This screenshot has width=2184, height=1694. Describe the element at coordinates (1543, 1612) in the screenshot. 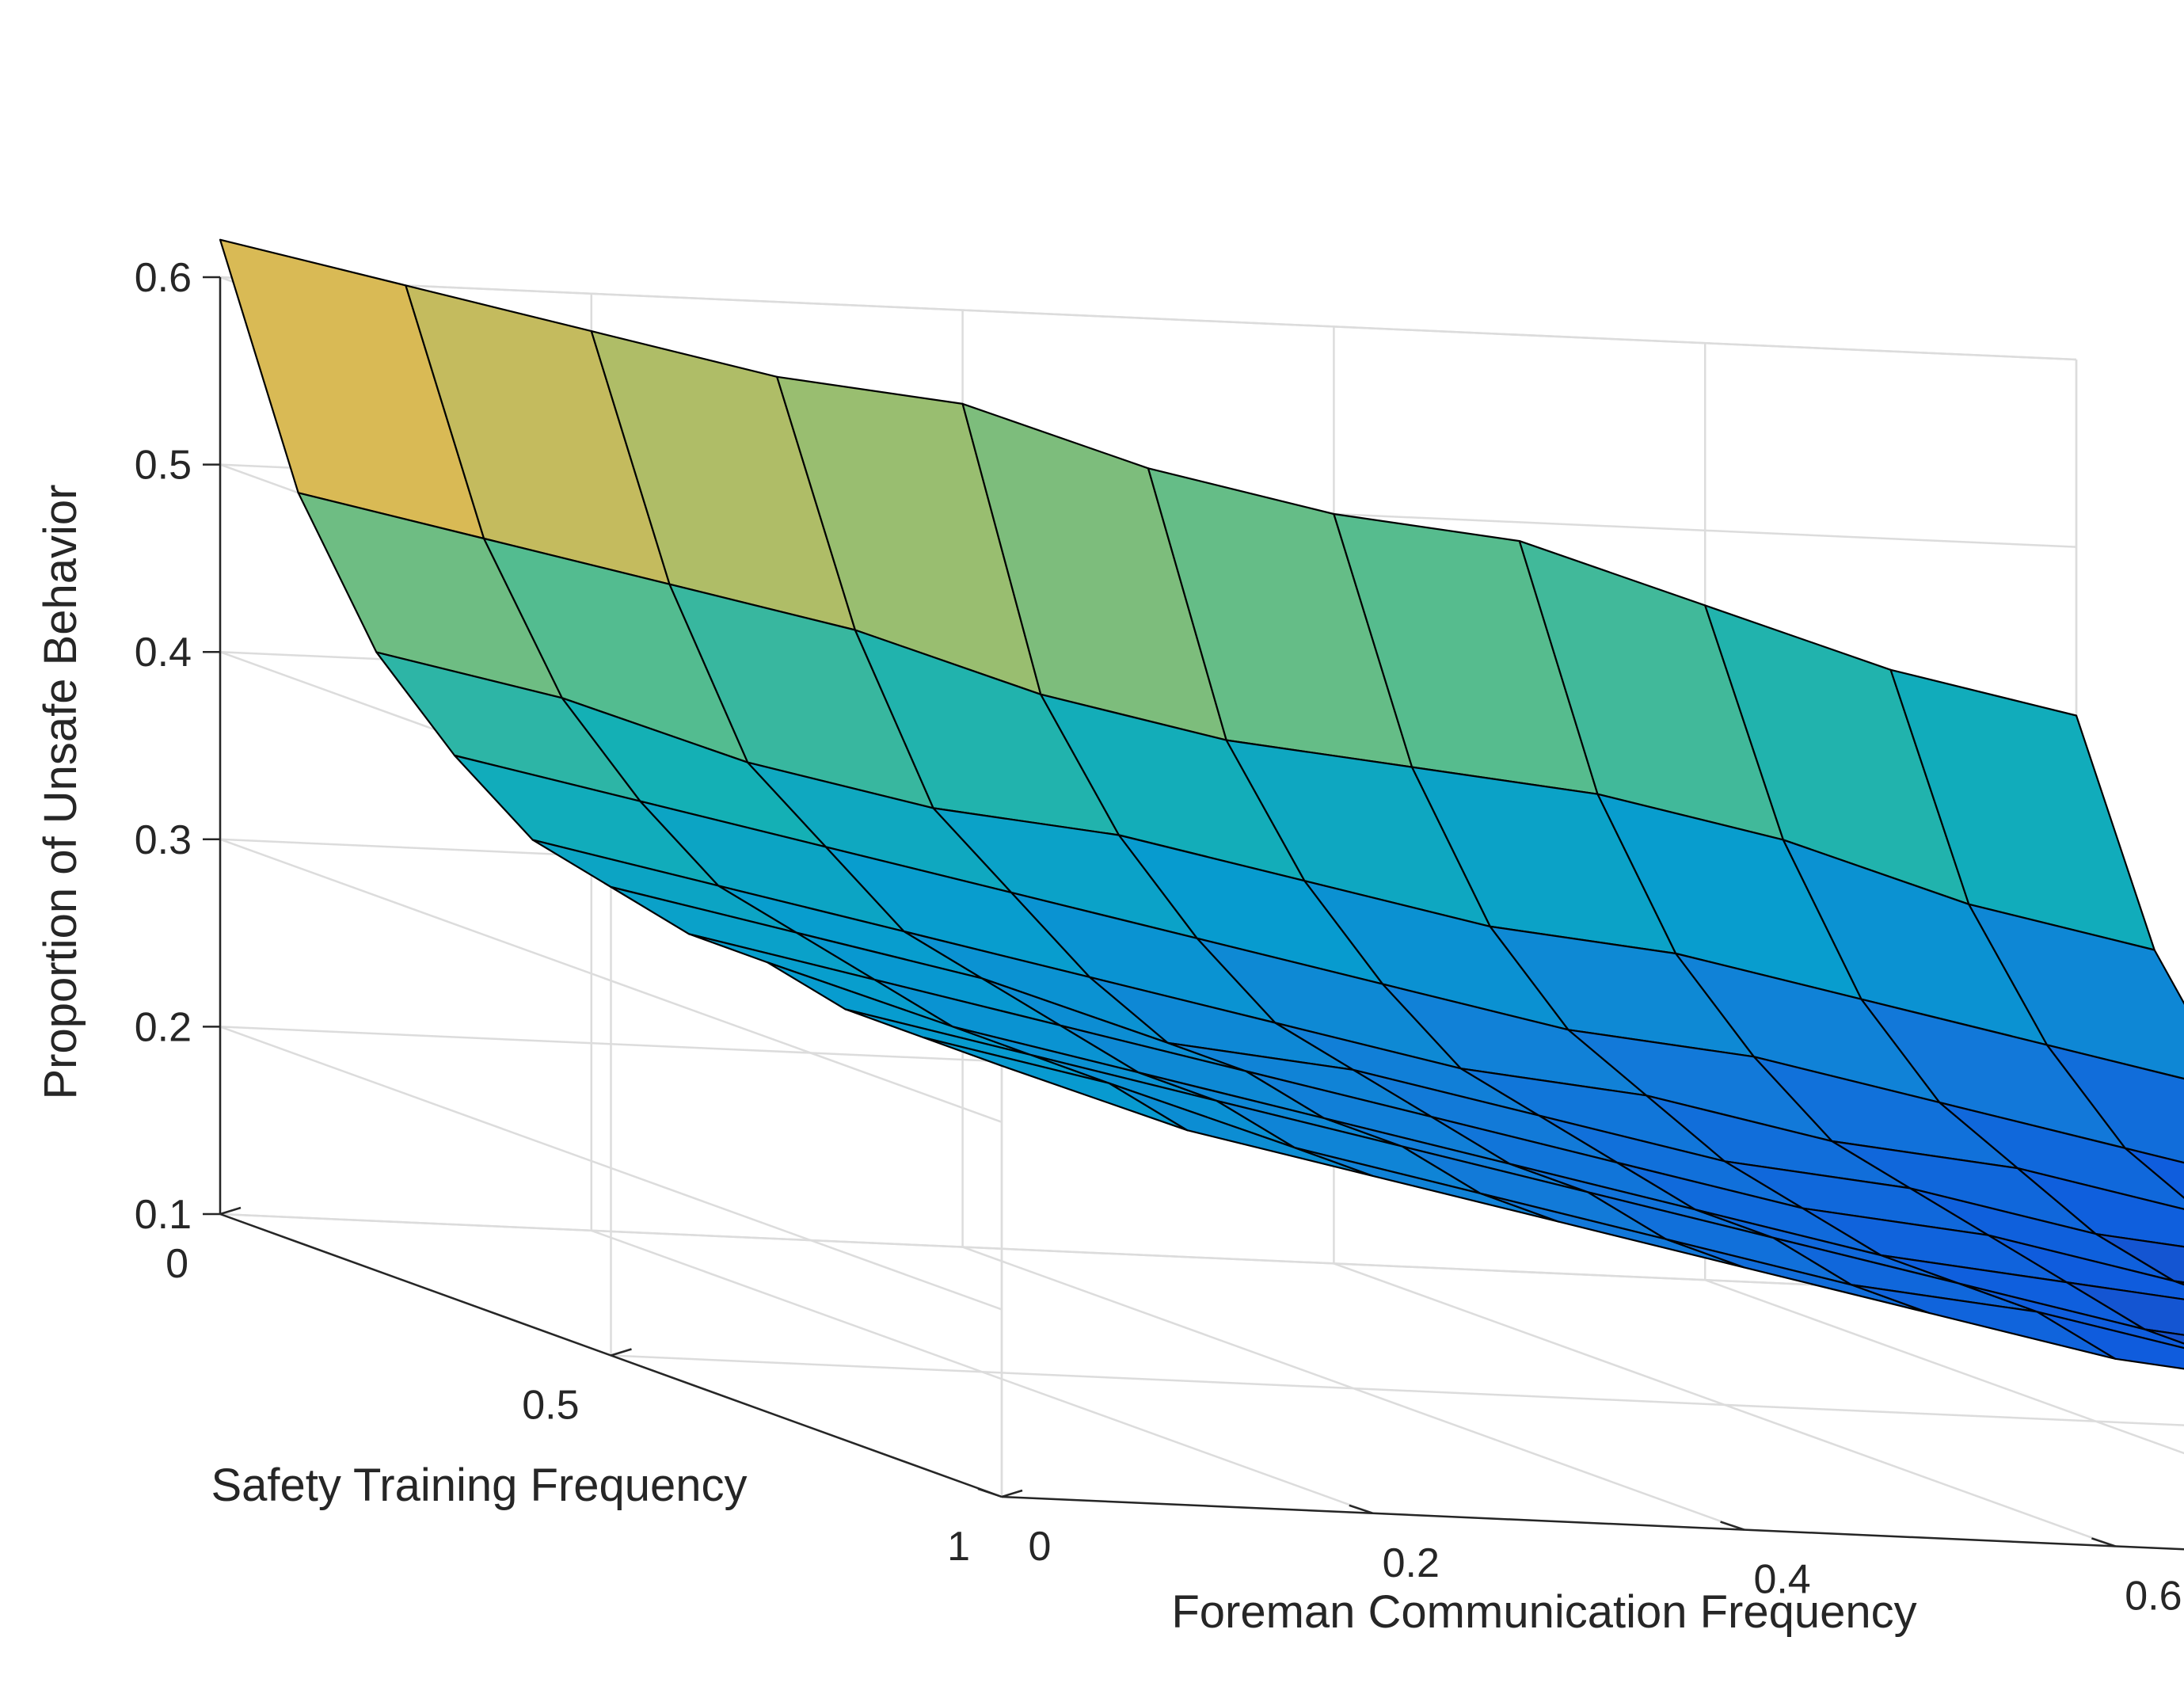

I see `y-axis-title: Foreman Communication Frequency` at that location.